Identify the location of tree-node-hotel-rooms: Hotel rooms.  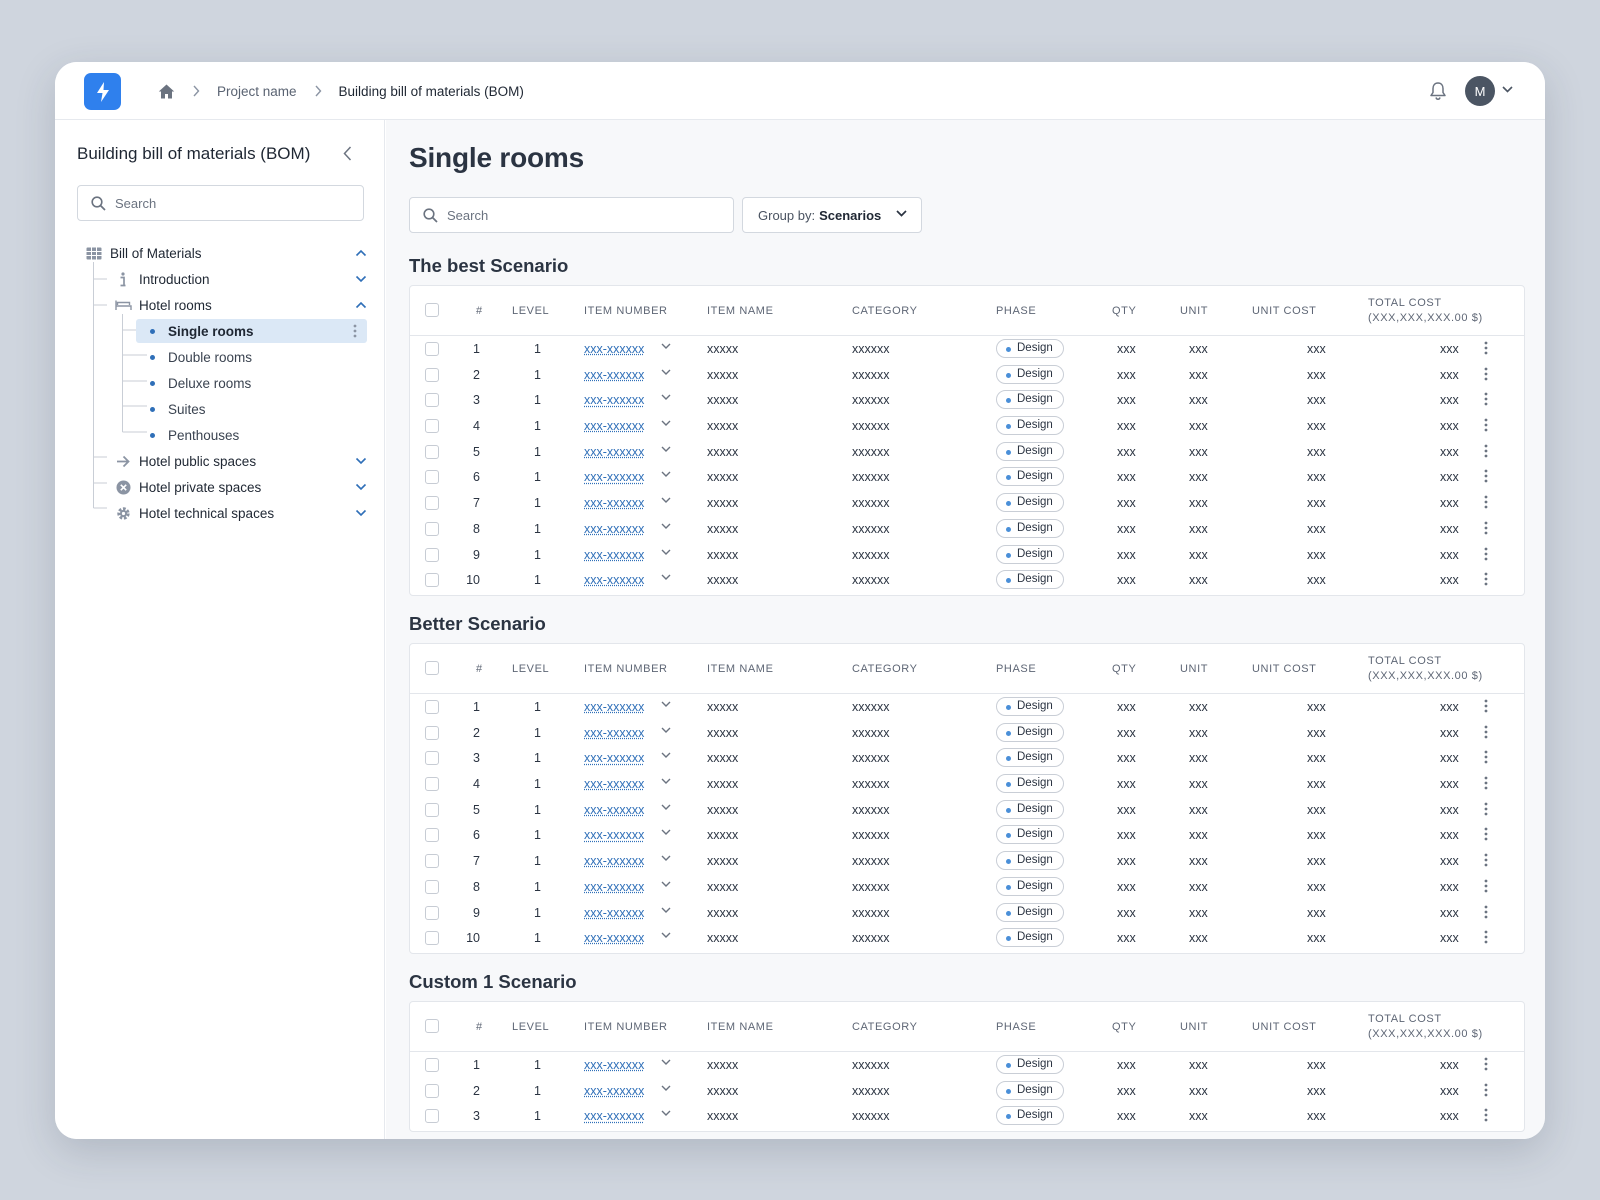
(222, 305).